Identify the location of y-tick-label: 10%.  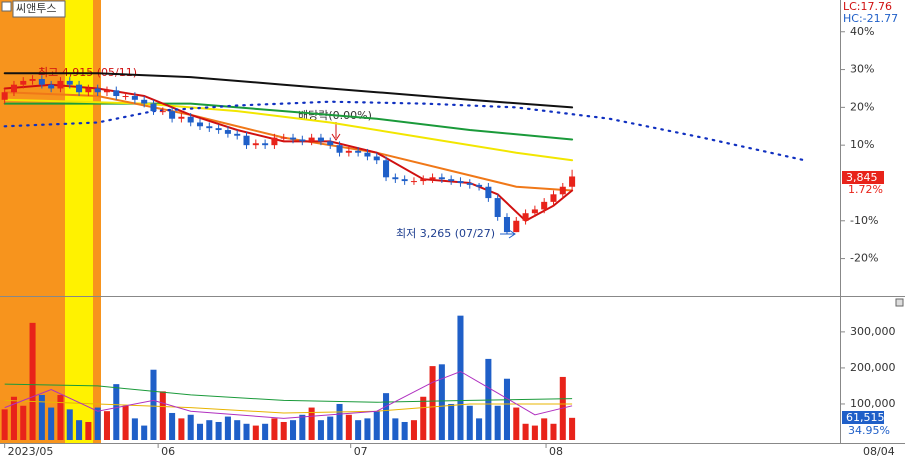
(862, 144).